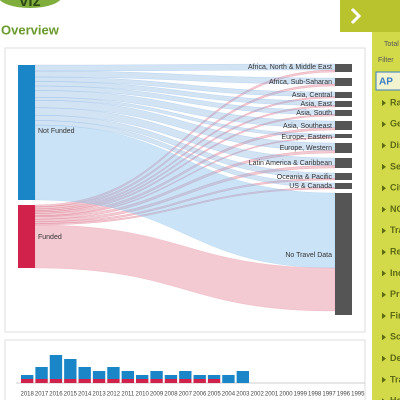 Image resolution: width=400 pixels, height=405 pixels. Describe the element at coordinates (308, 255) in the screenshot. I see `target-label: No Travel Data` at that location.